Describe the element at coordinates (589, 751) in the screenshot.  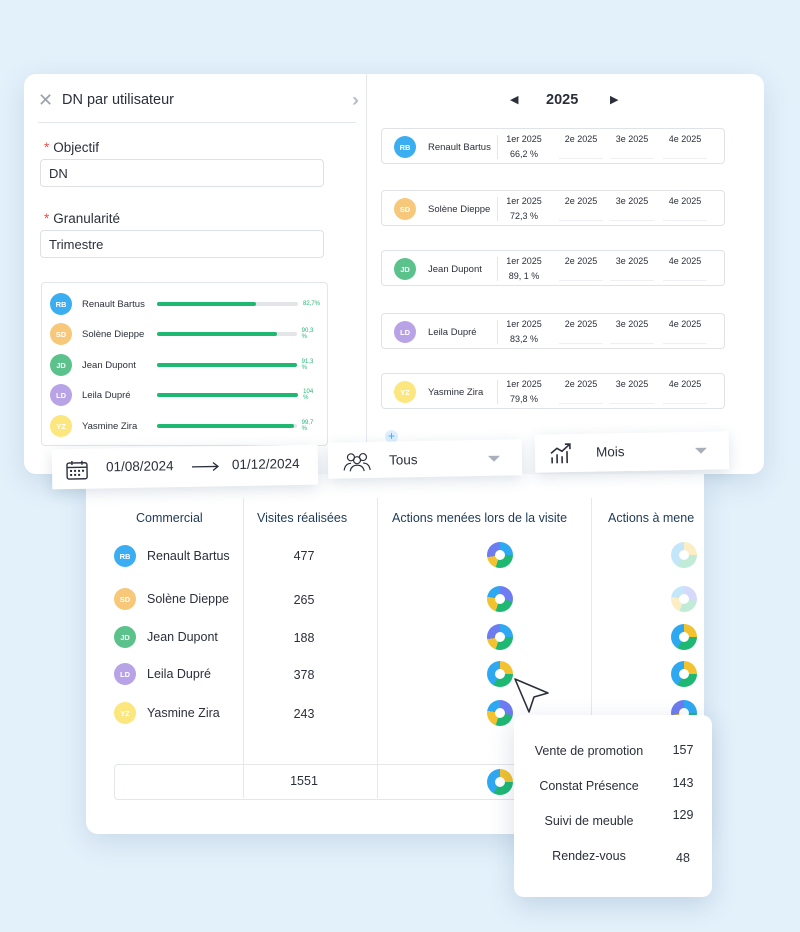
I see `tooltip-label: Vente de promotion` at that location.